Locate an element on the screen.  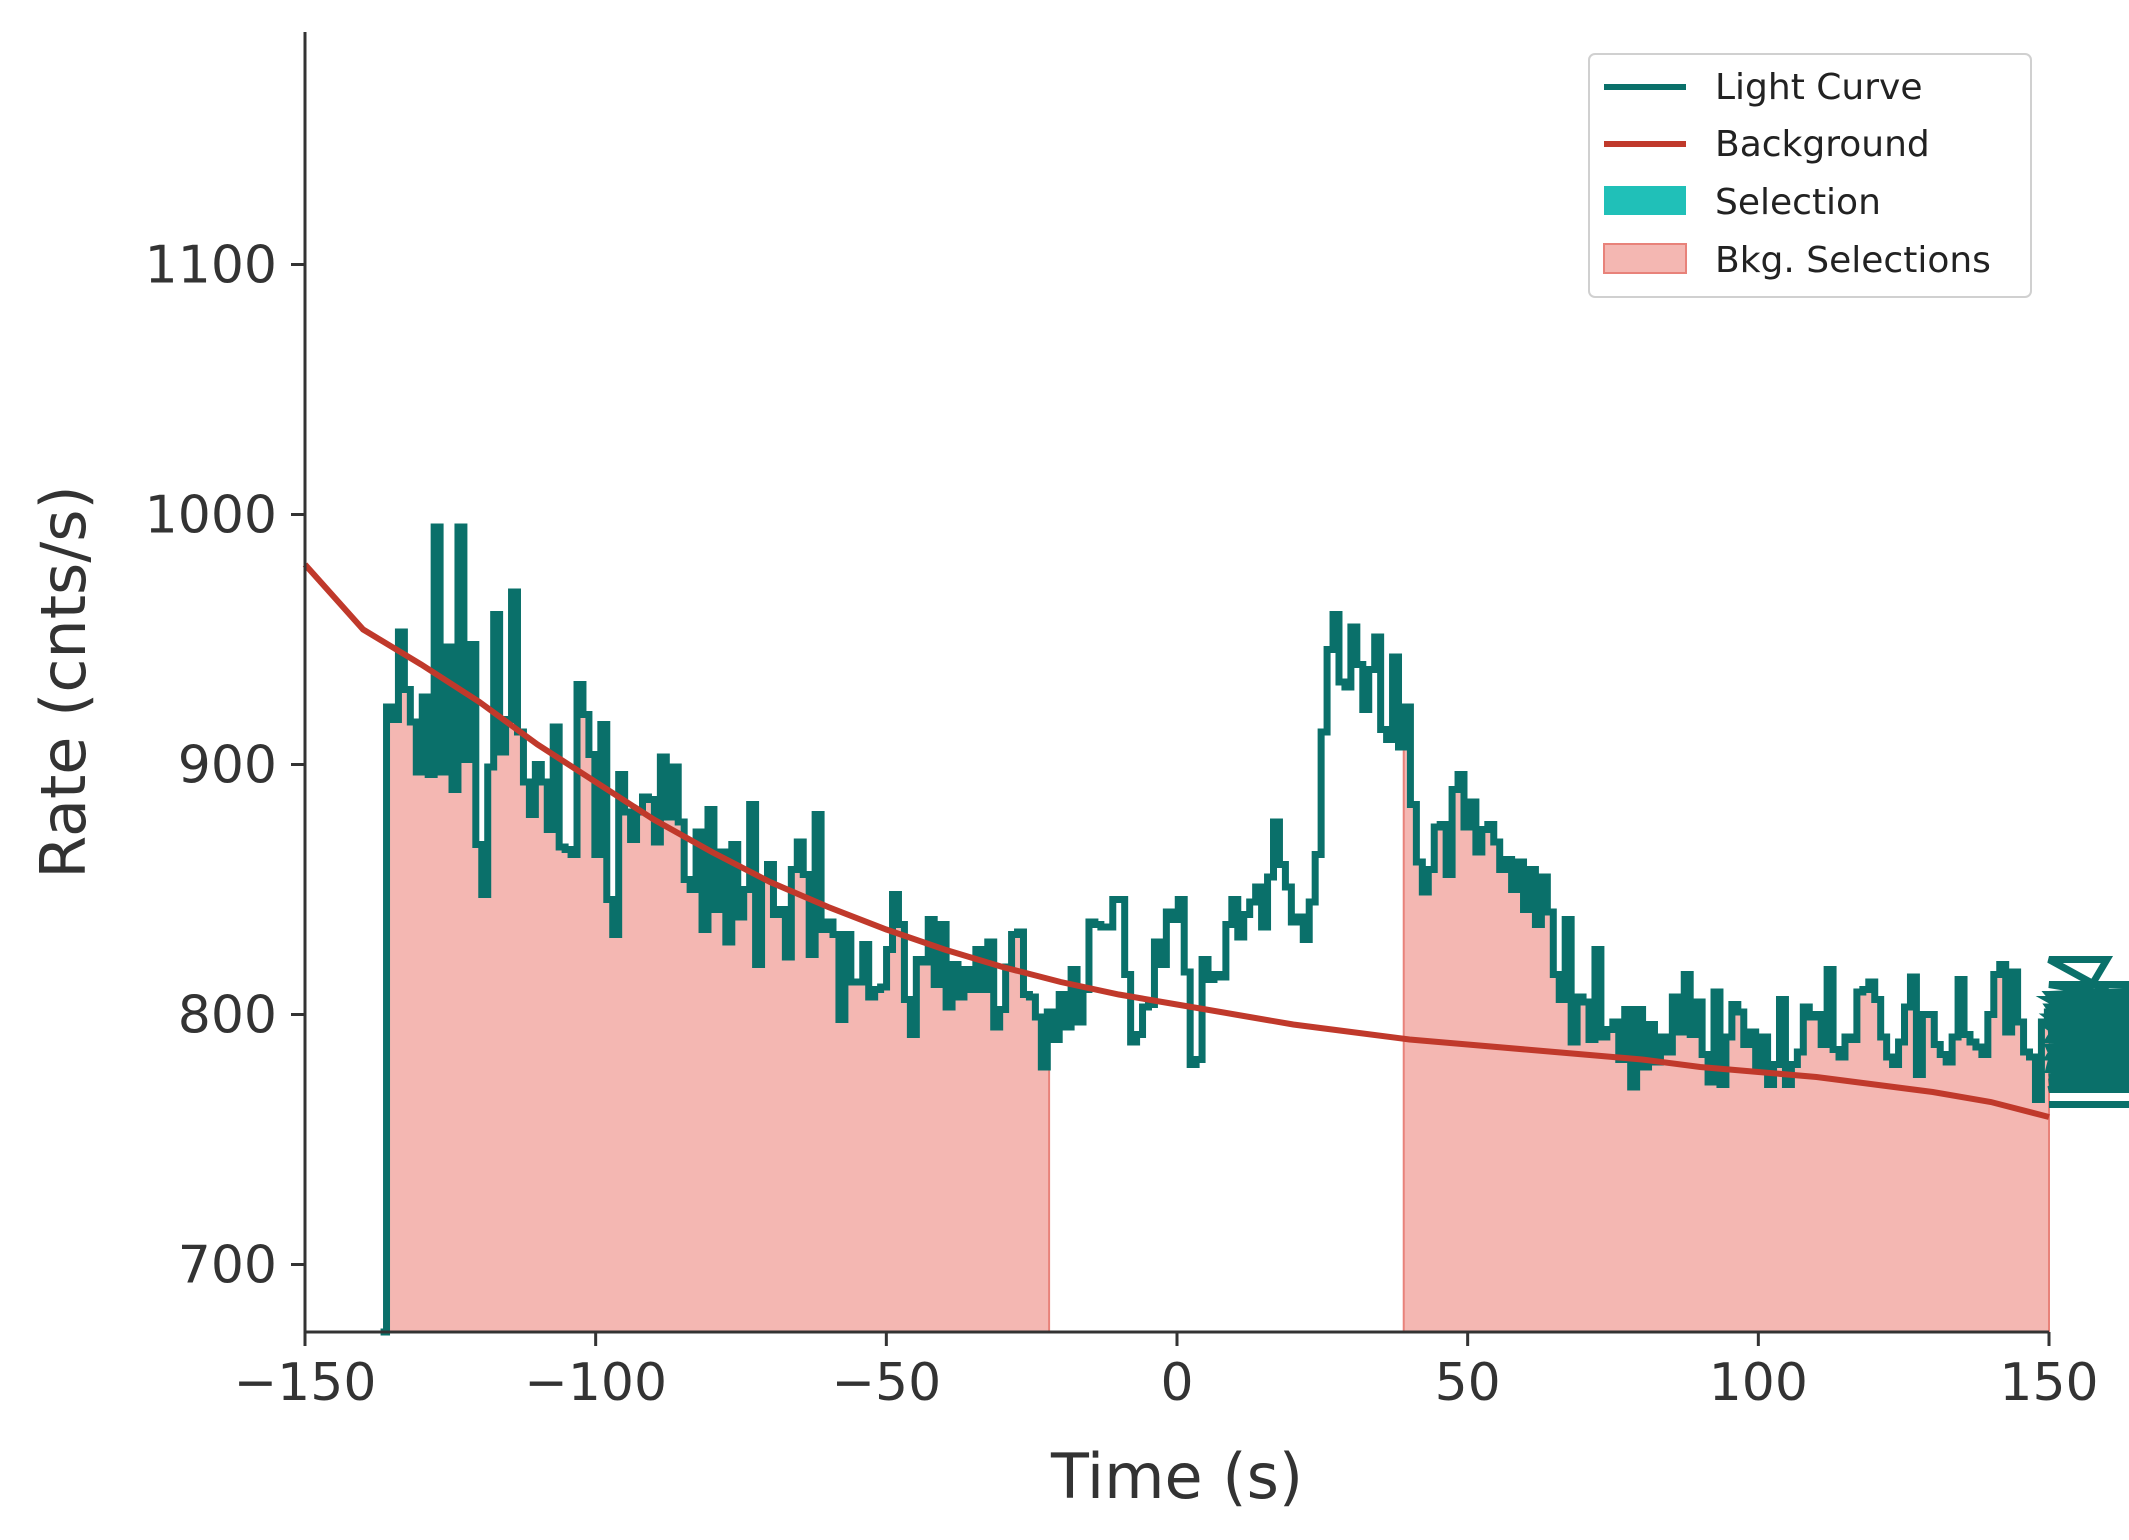
y-tick-label: 900 is located at coordinates (227, 766).